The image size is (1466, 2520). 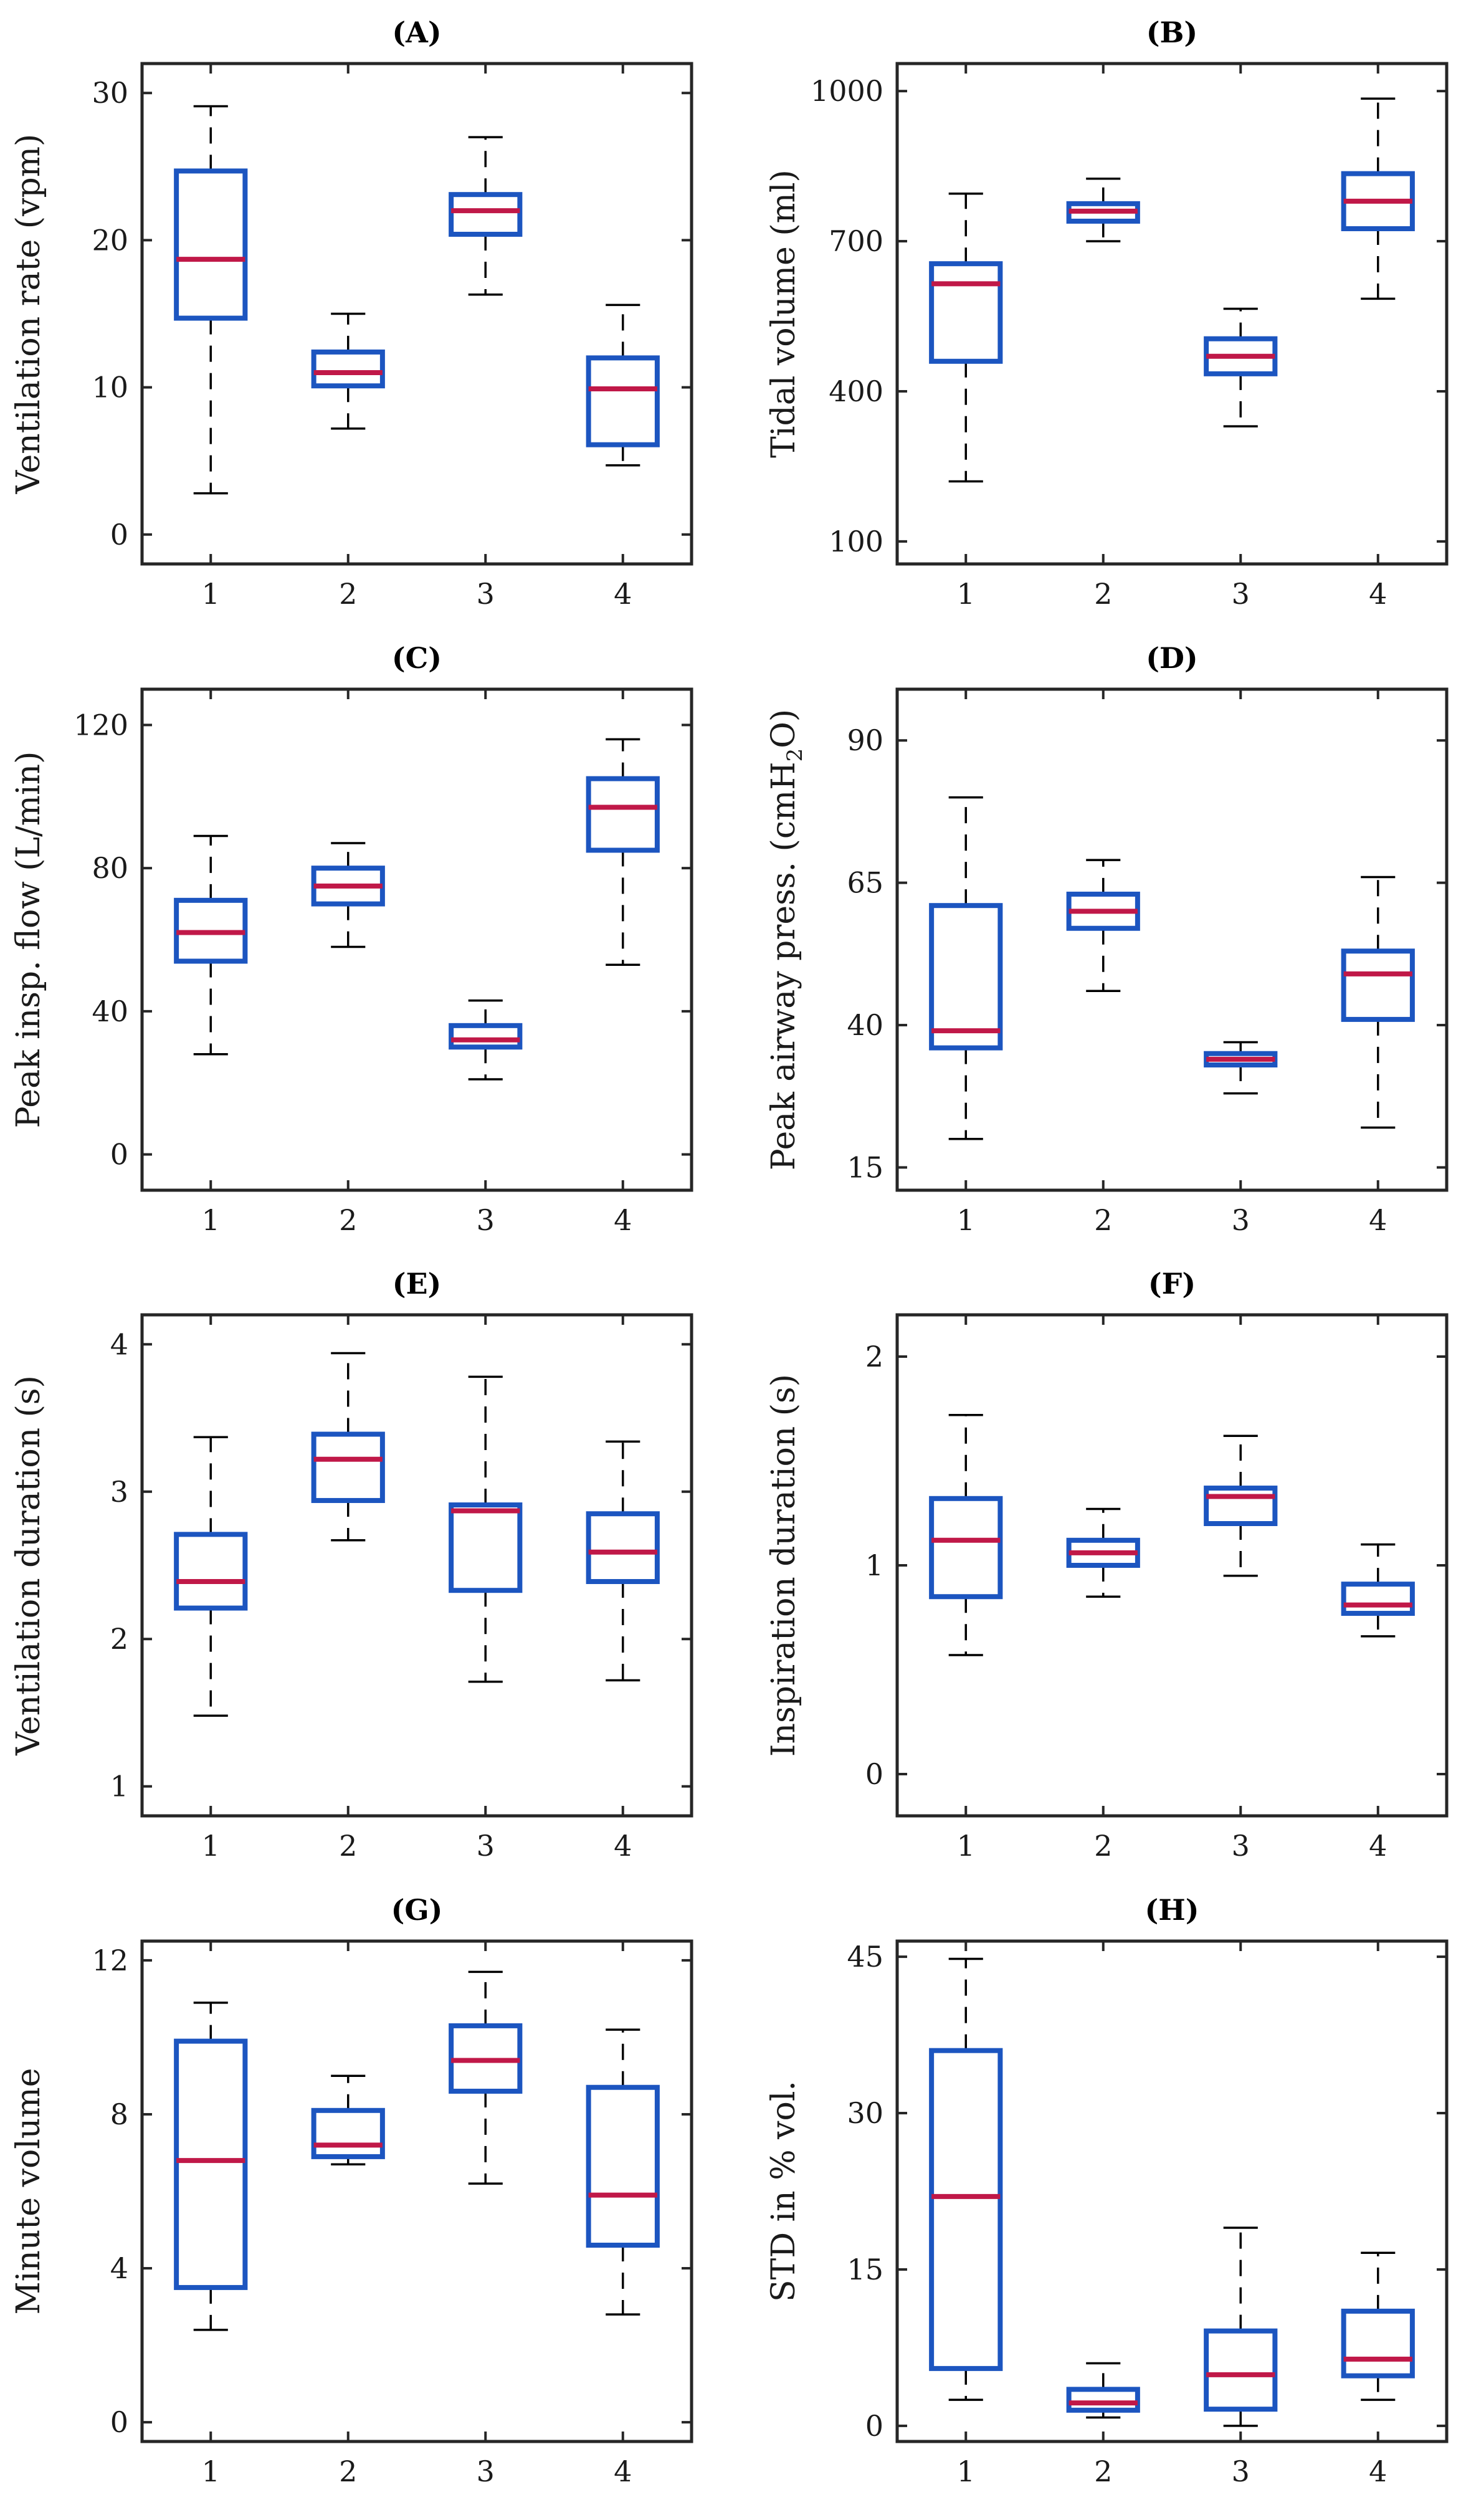 I want to click on panel-d-ylabel: Peak airway press. (cmH2O), so click(x=786, y=939).